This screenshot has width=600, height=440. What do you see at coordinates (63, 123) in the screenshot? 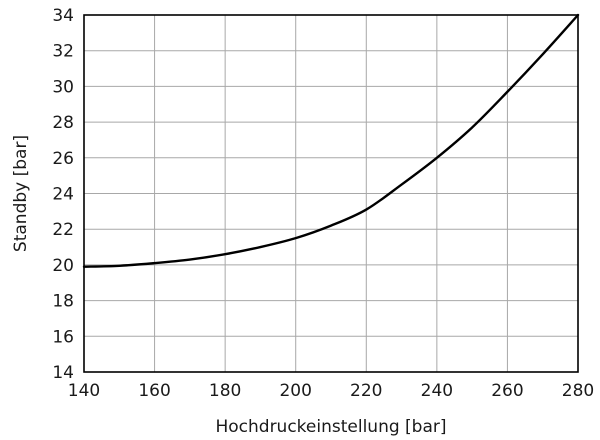
I see `y-tick-label: 28` at bounding box center [63, 123].